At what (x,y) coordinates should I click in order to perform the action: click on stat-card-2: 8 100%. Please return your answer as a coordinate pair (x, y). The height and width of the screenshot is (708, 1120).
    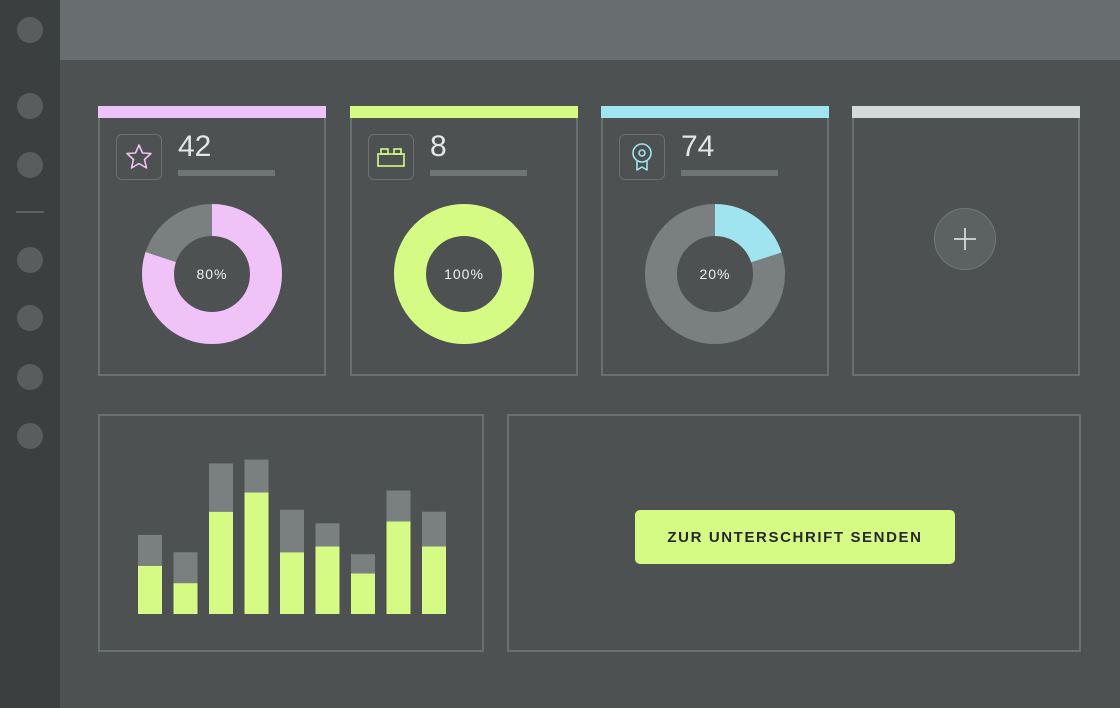
    Looking at the image, I should click on (464, 241).